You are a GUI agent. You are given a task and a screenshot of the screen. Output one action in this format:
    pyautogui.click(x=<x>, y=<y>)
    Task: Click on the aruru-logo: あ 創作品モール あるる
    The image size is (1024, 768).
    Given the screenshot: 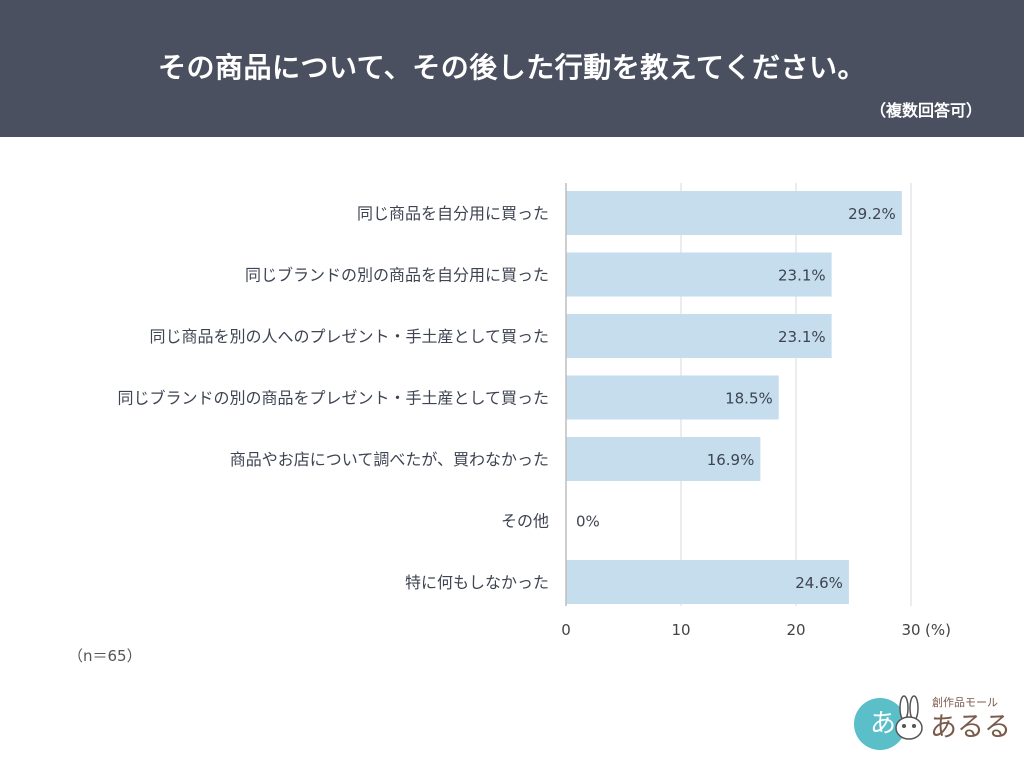 What is the action you would take?
    pyautogui.click(x=932, y=722)
    